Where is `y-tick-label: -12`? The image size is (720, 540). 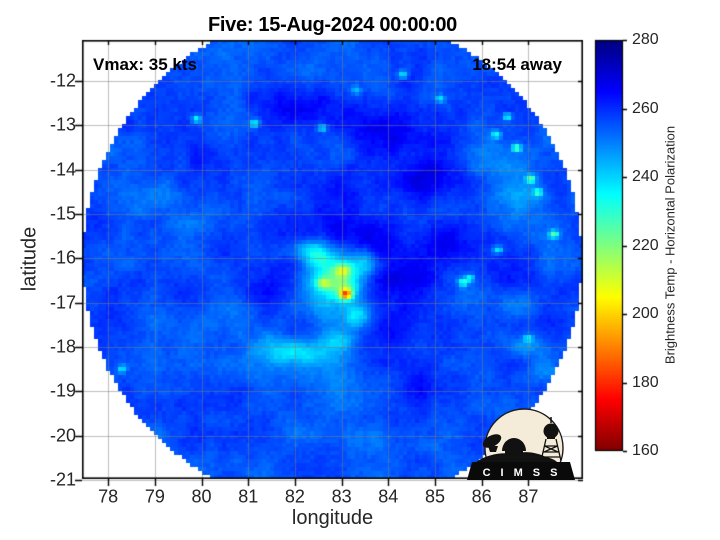 y-tick-label: -12 is located at coordinates (62, 80).